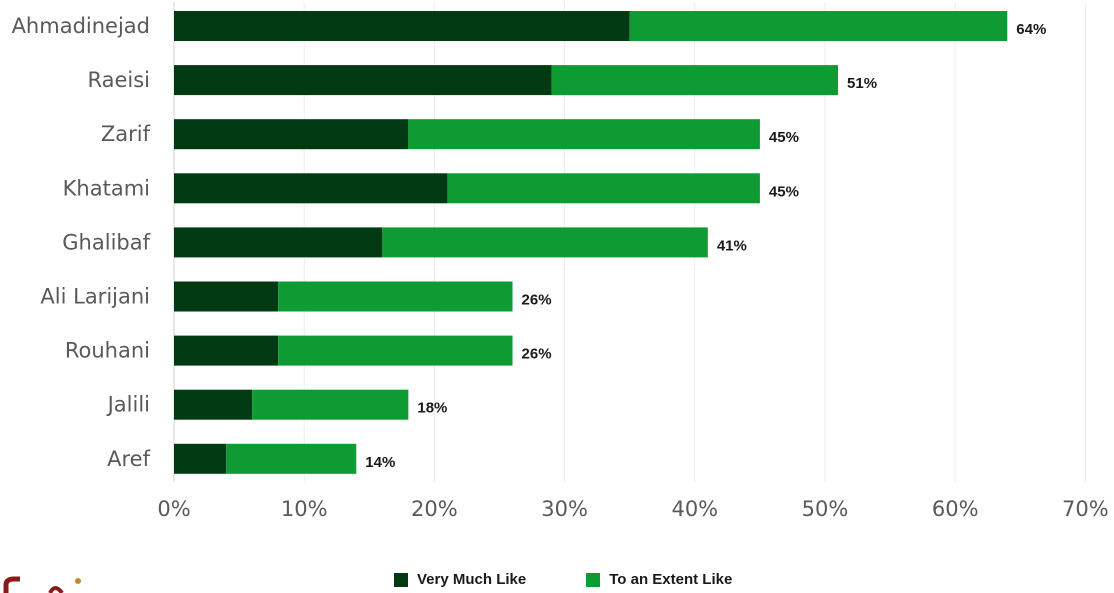 This screenshot has height=593, width=1114. I want to click on legend-swatch-to-an-extent-like, so click(593, 579).